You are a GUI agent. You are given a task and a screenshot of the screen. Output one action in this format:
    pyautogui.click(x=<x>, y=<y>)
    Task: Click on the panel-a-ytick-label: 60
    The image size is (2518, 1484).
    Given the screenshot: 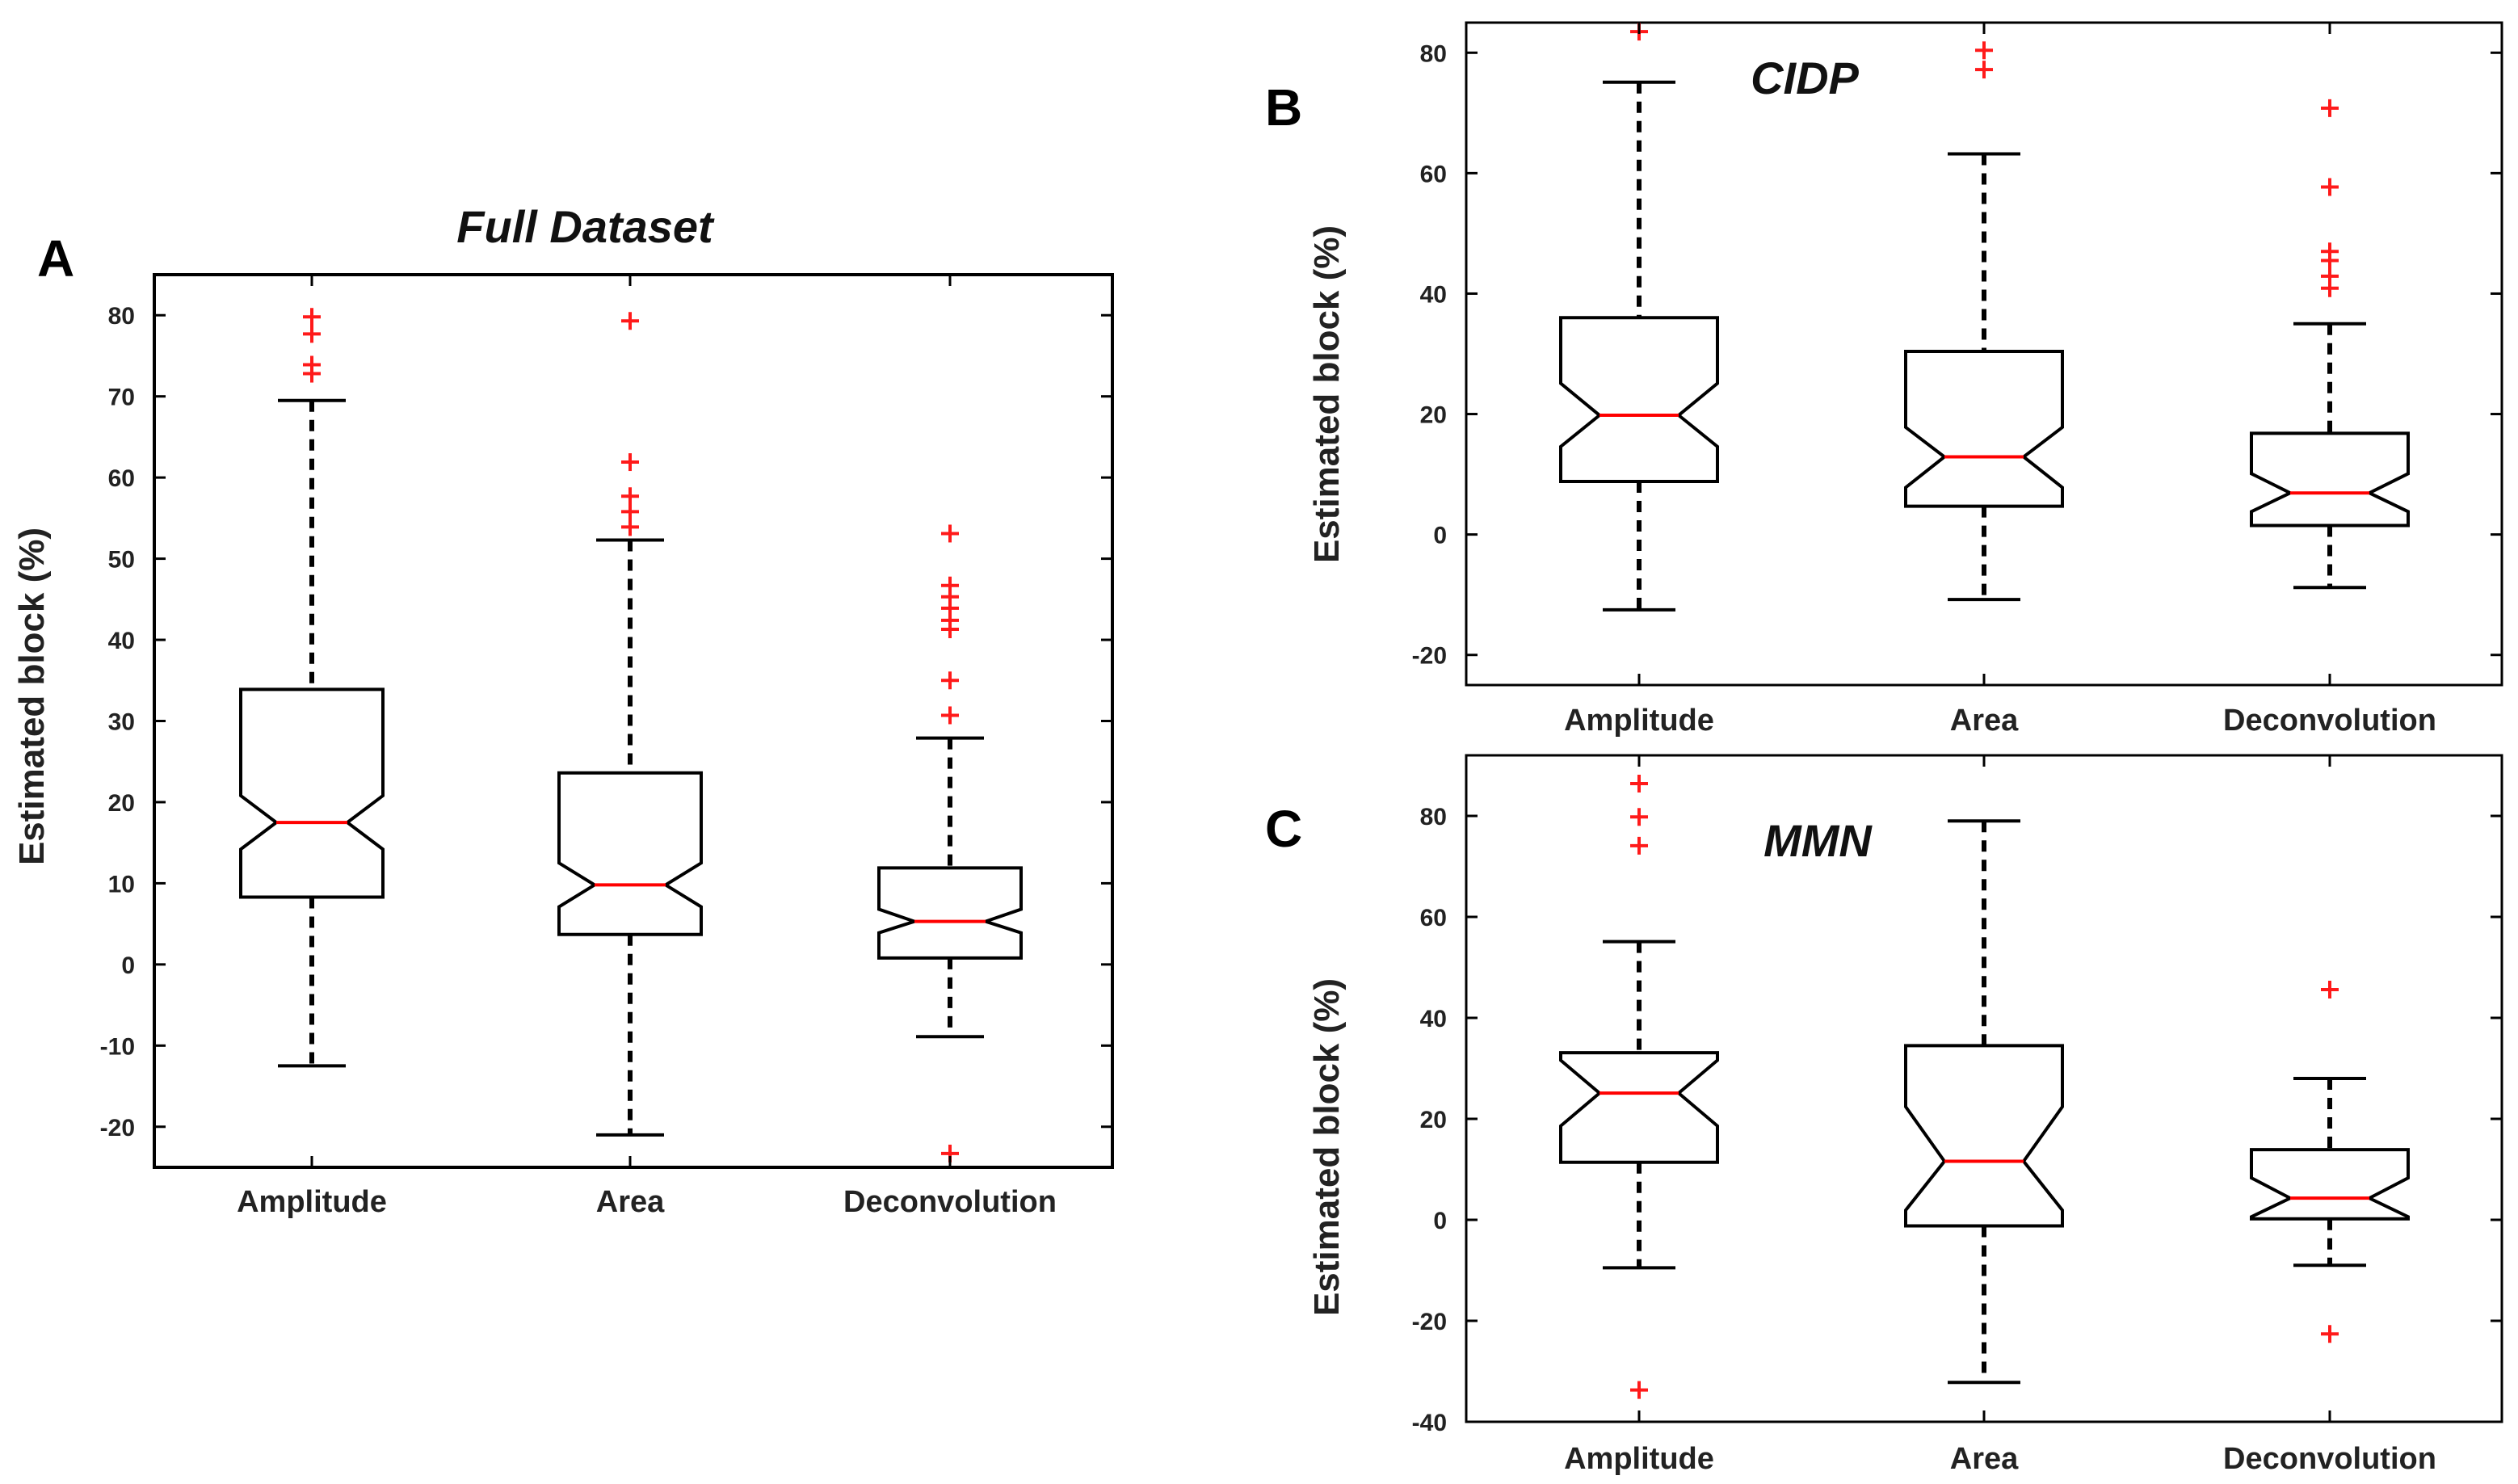 What is the action you would take?
    pyautogui.click(x=122, y=478)
    